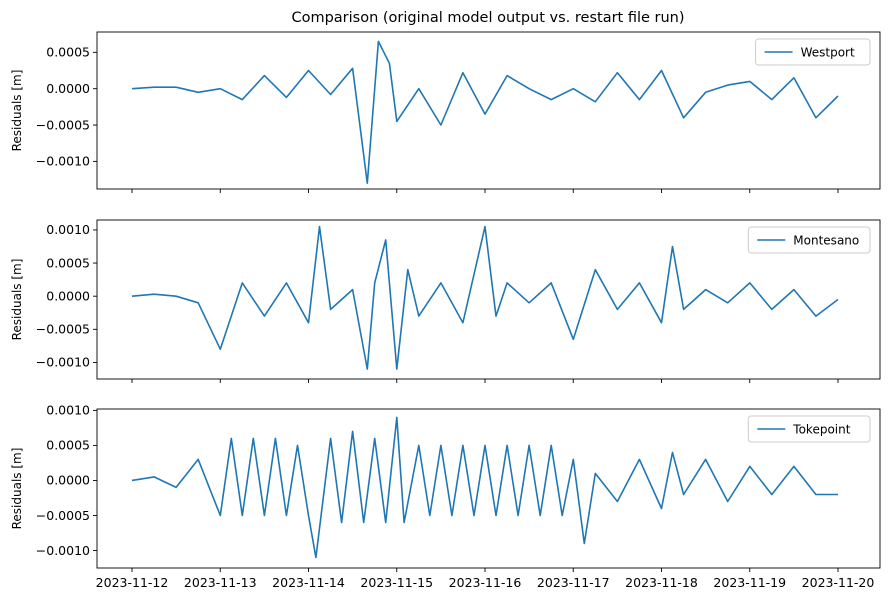 The width and height of the screenshot is (889, 603). Describe the element at coordinates (485, 582) in the screenshot. I see `x-tick-label: 2023-11-16` at that location.